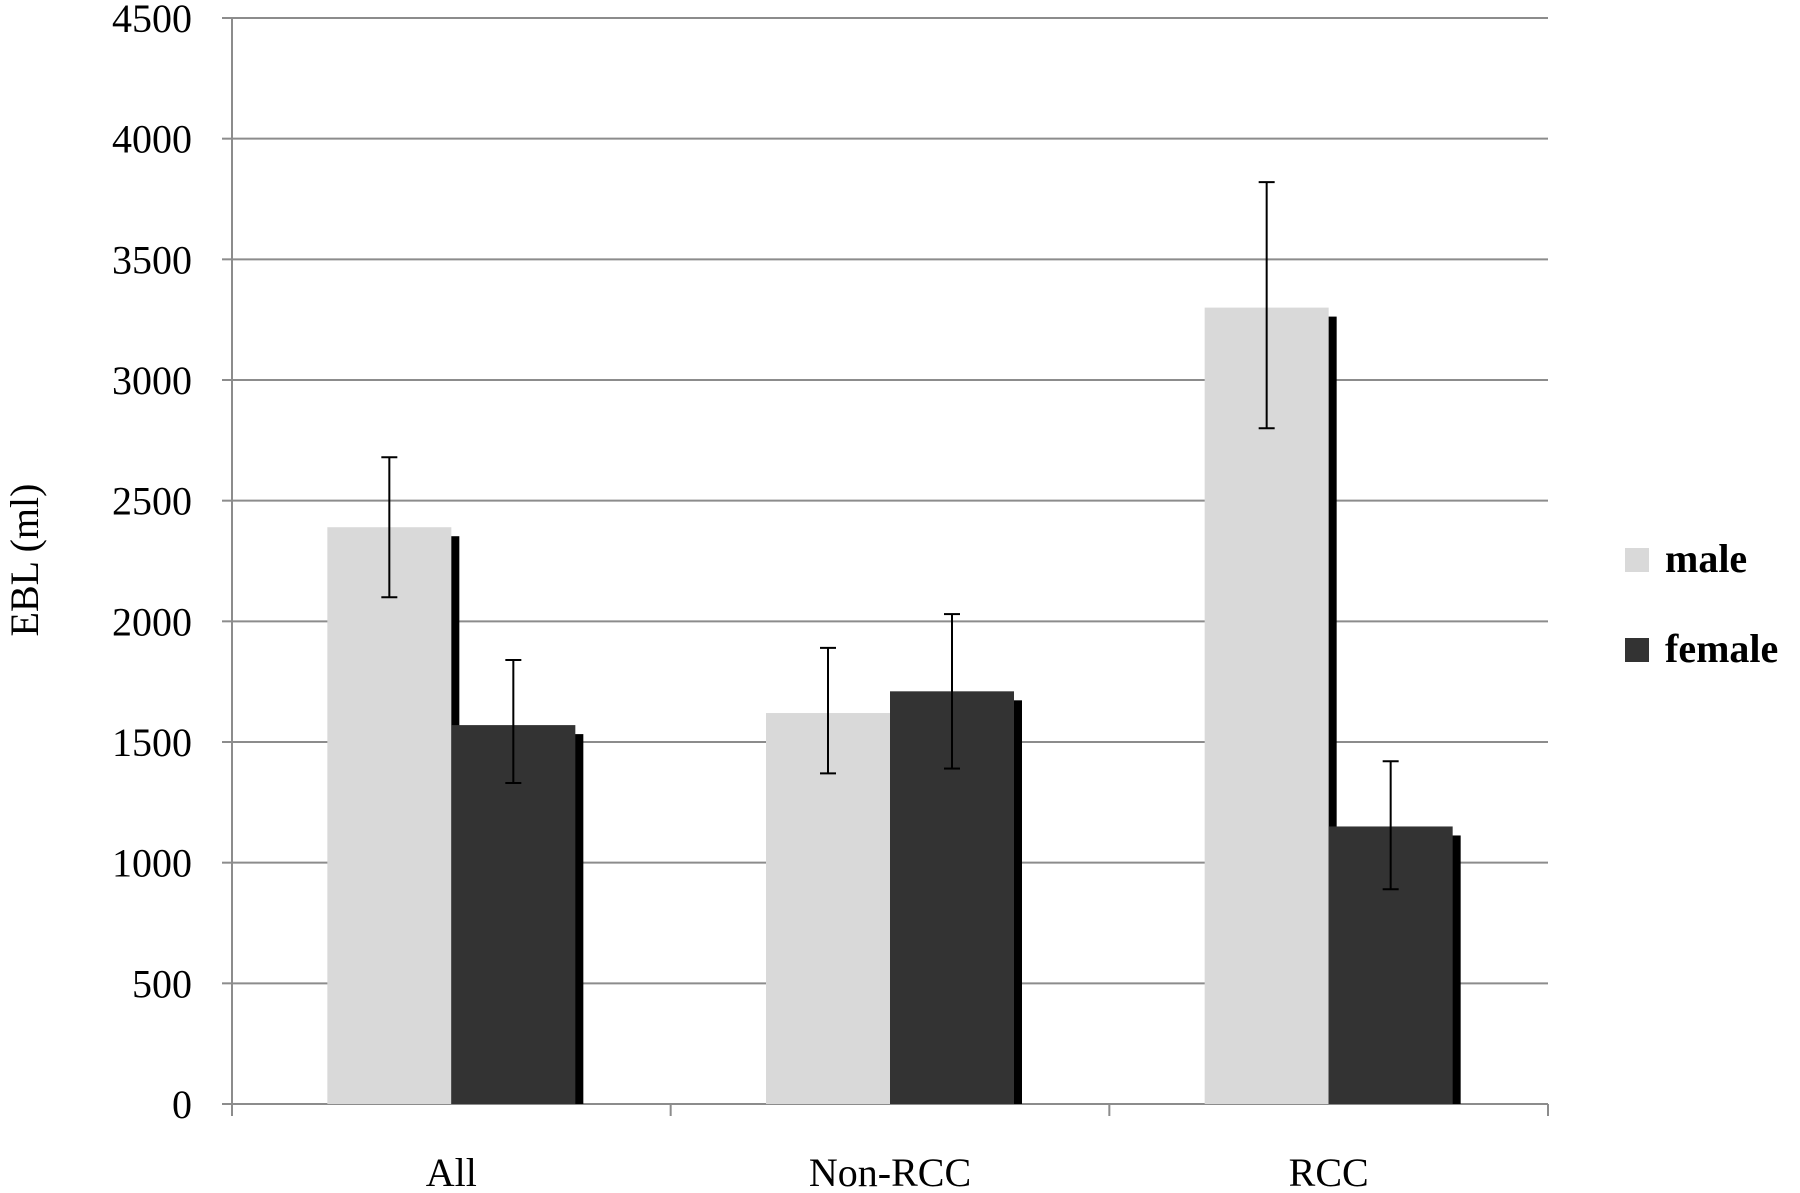 The width and height of the screenshot is (1800, 1193). What do you see at coordinates (152, 563) in the screenshot?
I see `y-tick-labels: 0 500 1000 1500 2000 2500 3000 3500 4000 4500` at bounding box center [152, 563].